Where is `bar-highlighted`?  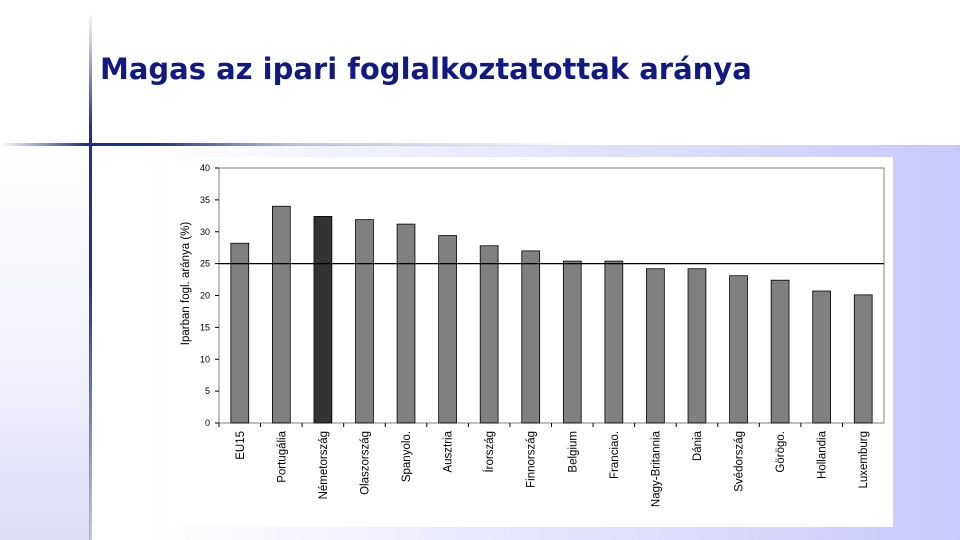 bar-highlighted is located at coordinates (323, 320).